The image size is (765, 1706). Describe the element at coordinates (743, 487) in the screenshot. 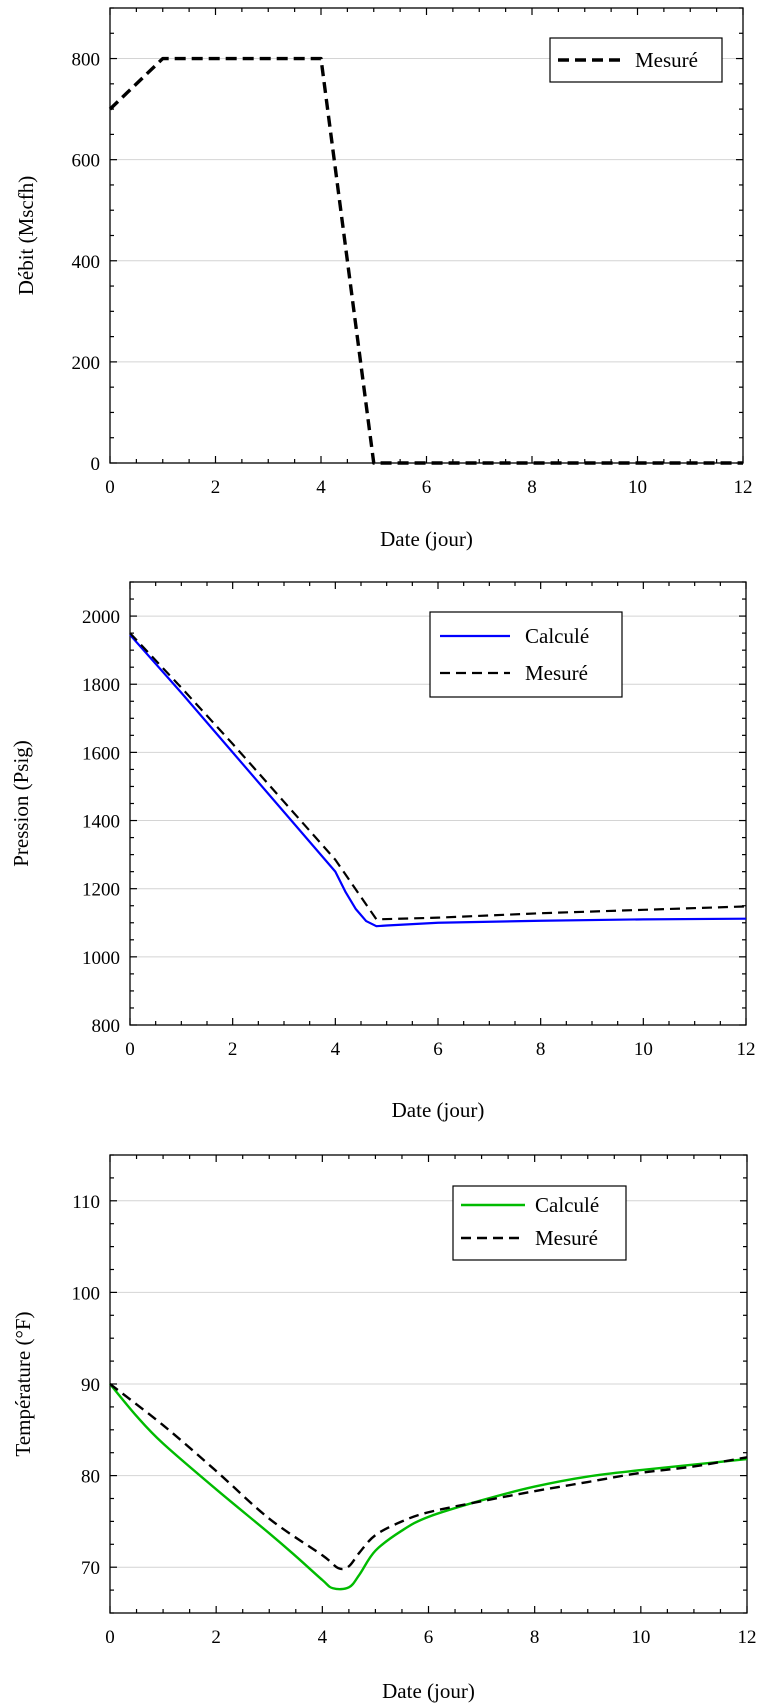

I see `flow-chart-xtick-label: 12` at that location.